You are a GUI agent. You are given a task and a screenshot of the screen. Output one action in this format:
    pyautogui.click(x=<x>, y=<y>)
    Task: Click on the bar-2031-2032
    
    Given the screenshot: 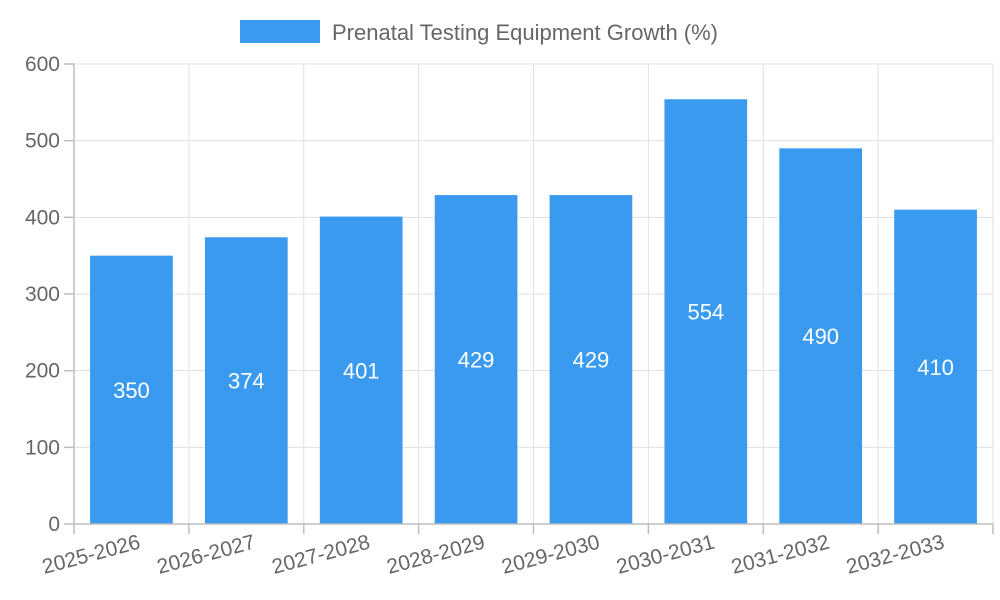 What is the action you would take?
    pyautogui.click(x=821, y=336)
    